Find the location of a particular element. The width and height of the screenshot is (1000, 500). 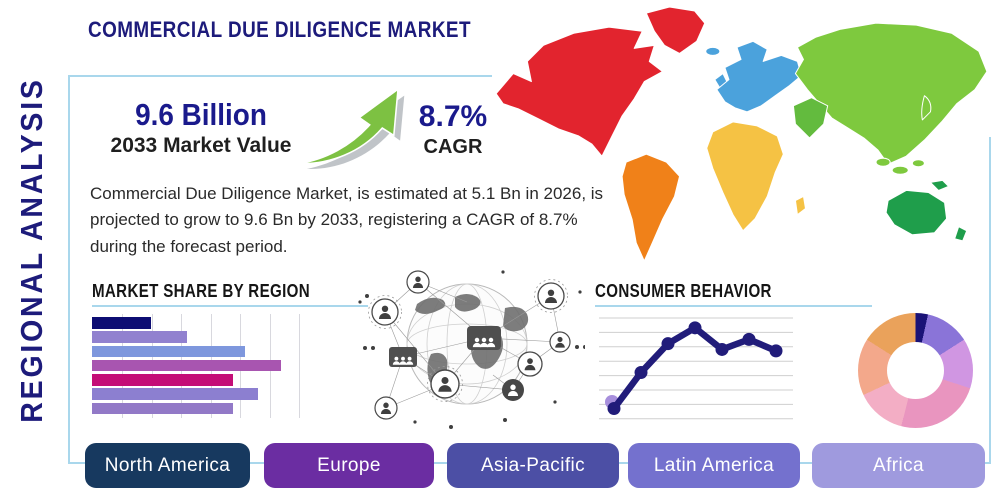

map-iceland is located at coordinates (713, 51).